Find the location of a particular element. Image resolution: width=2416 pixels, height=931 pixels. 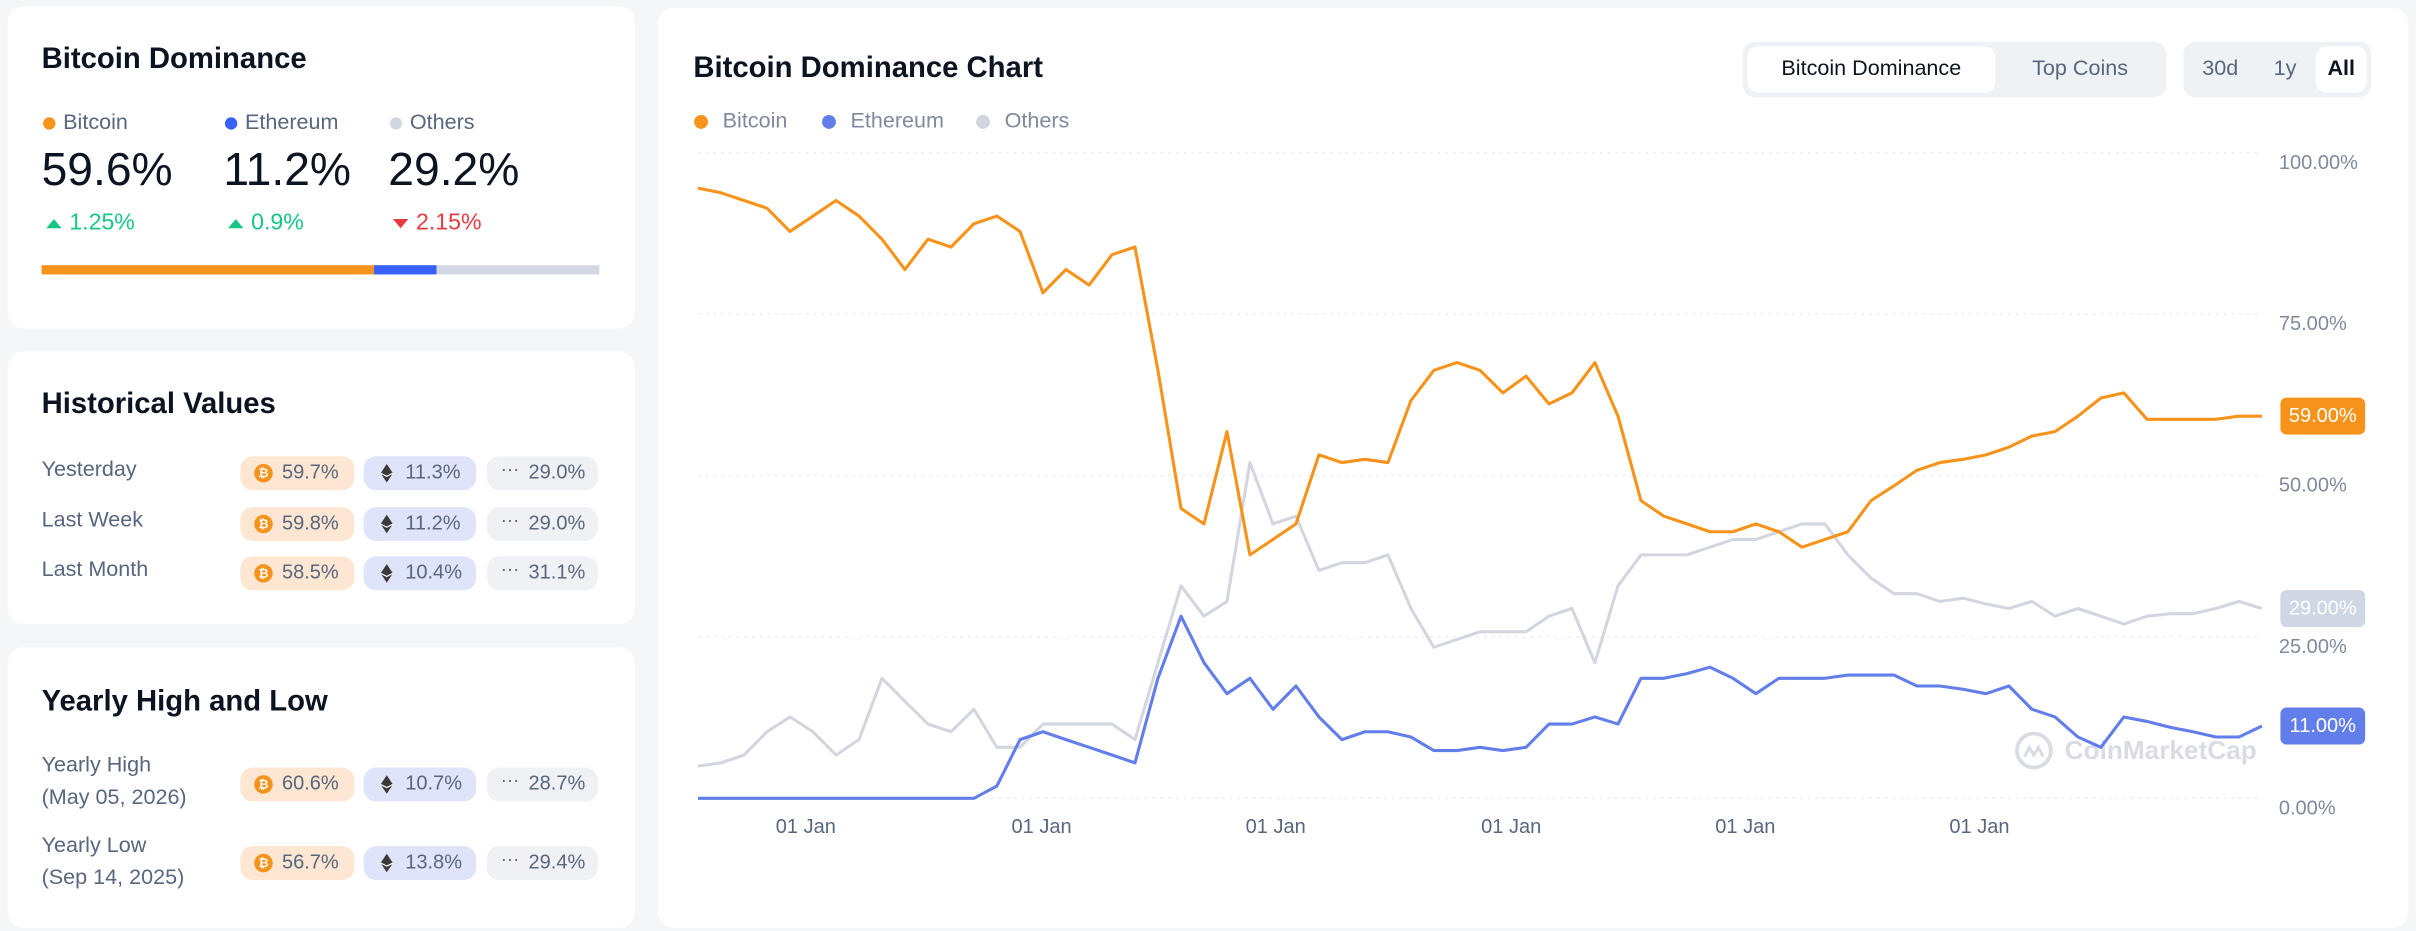

row-label: Yearly Low is located at coordinates (94, 844).